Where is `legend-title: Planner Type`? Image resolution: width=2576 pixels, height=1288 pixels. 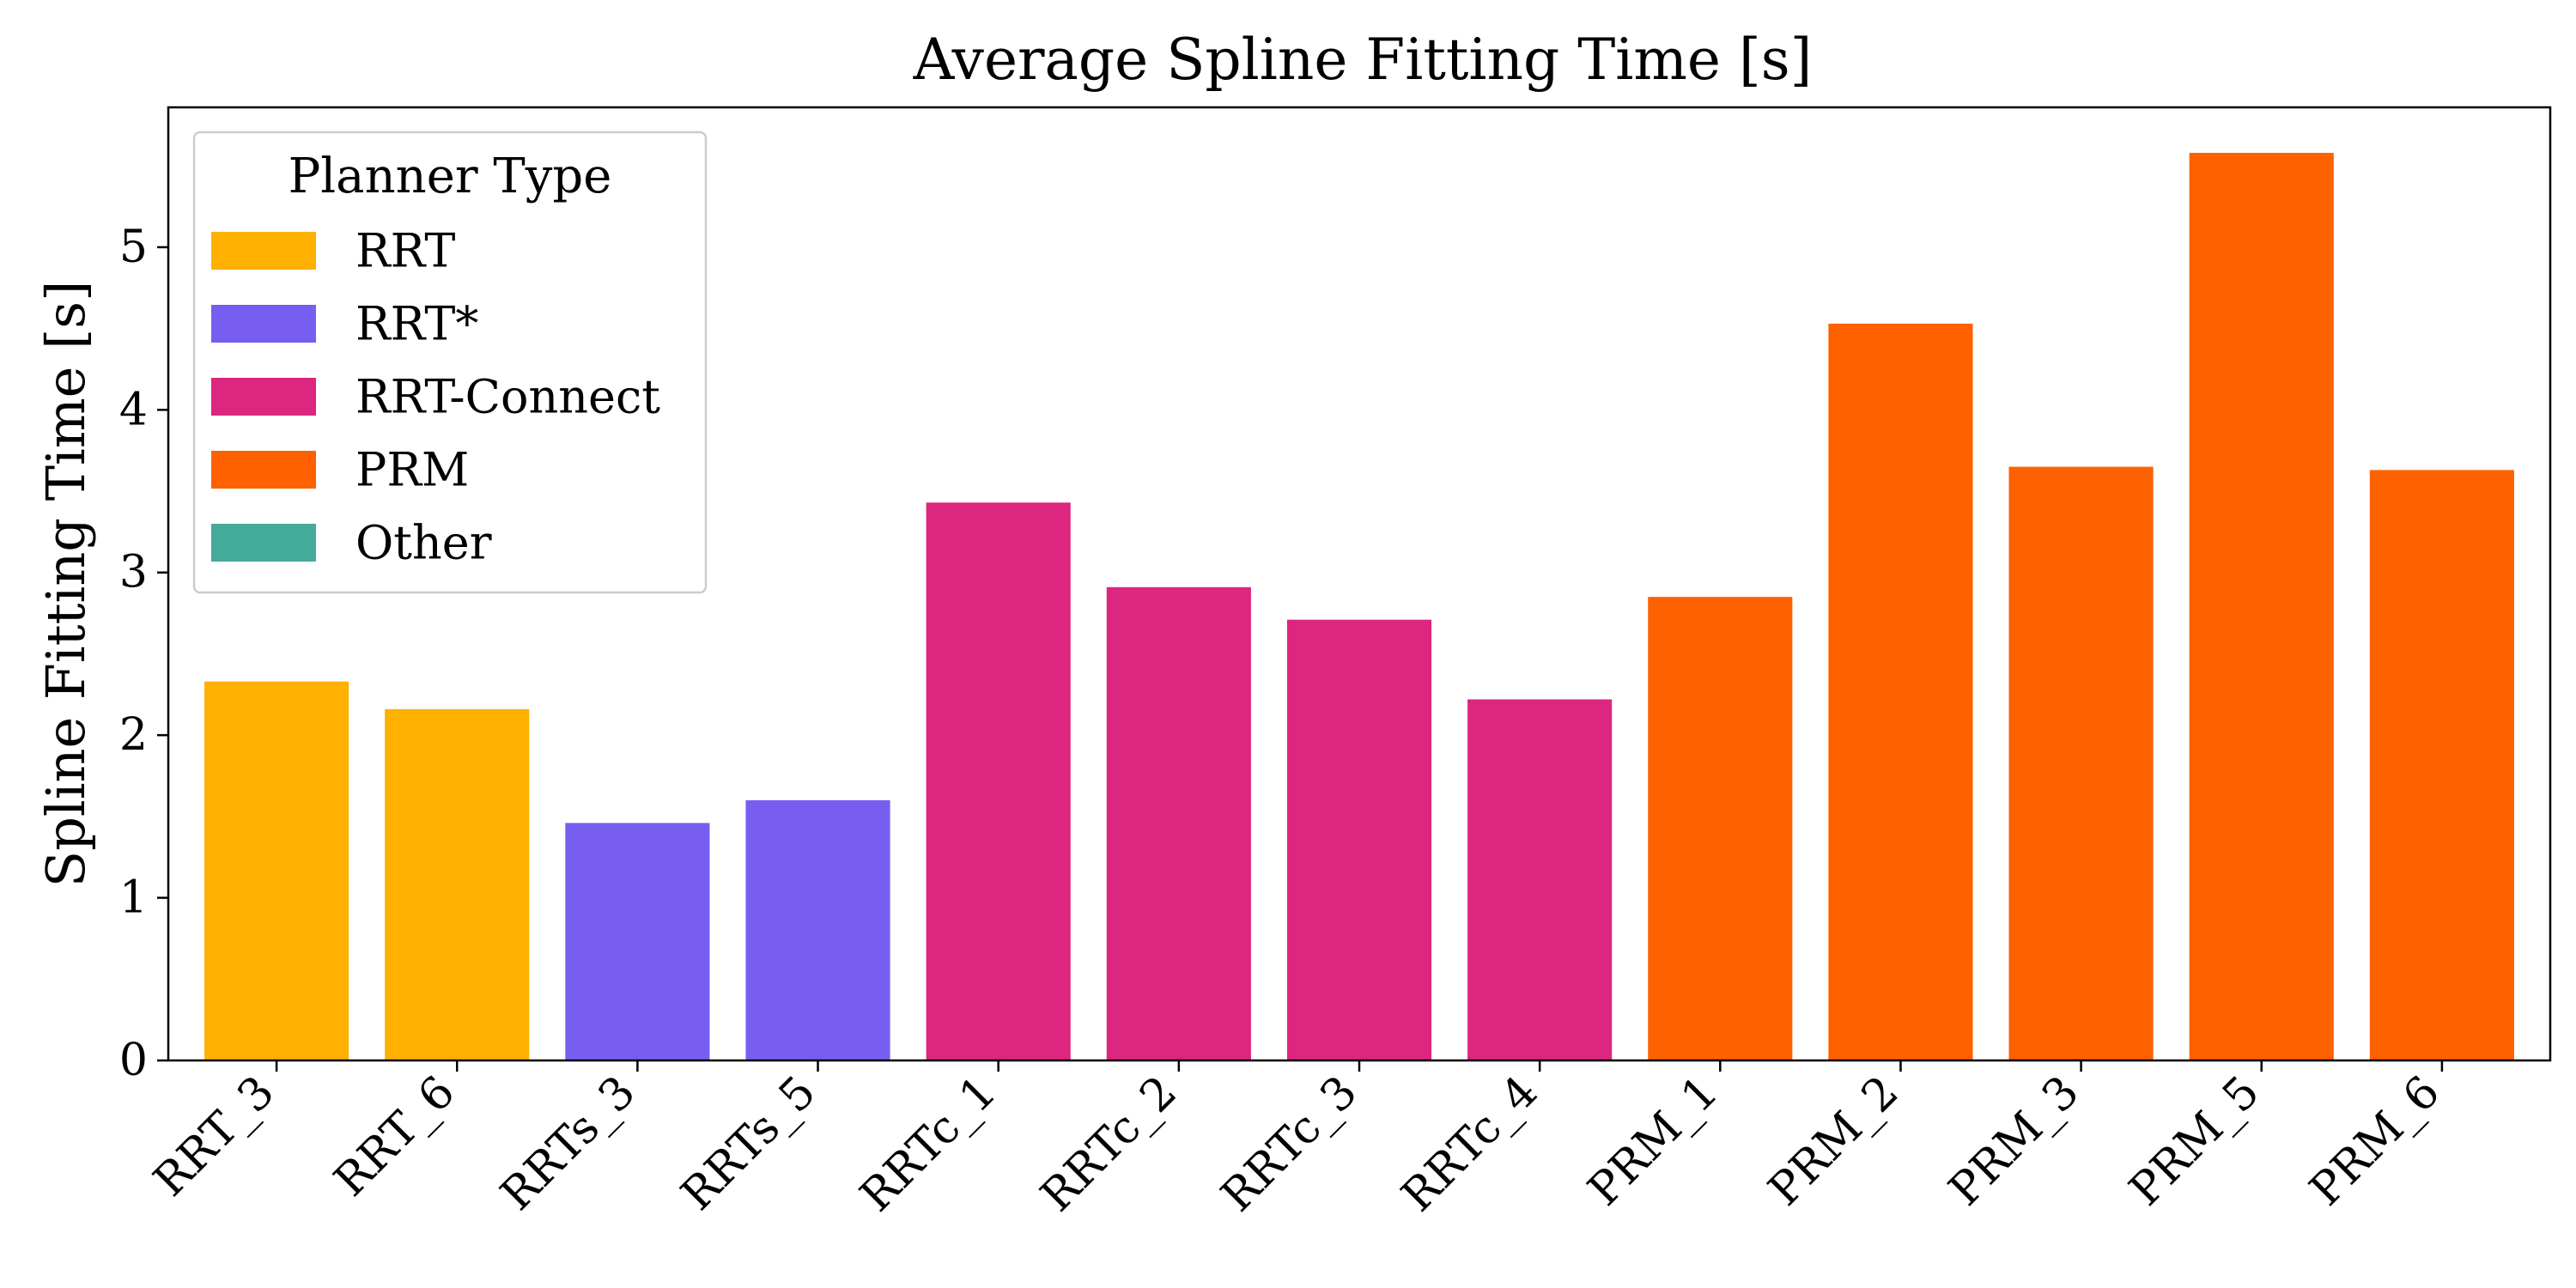 legend-title: Planner Type is located at coordinates (450, 176).